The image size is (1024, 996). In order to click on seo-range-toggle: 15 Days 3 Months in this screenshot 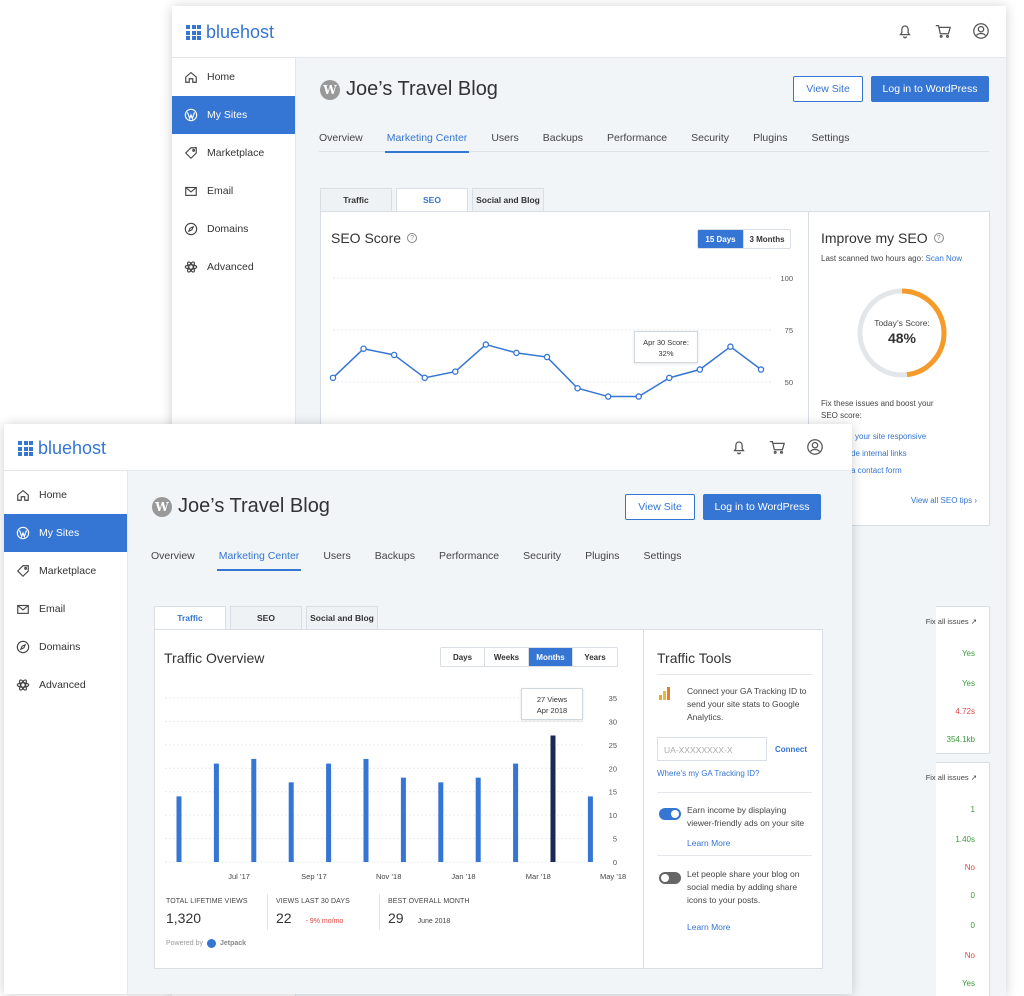, I will do `click(744, 239)`.